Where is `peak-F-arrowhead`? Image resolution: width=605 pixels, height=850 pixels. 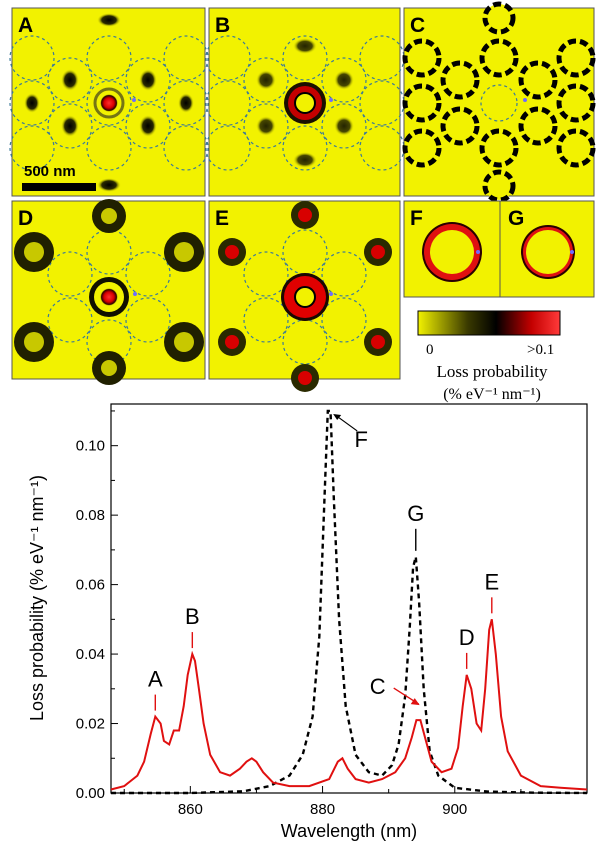 peak-F-arrowhead is located at coordinates (337, 416).